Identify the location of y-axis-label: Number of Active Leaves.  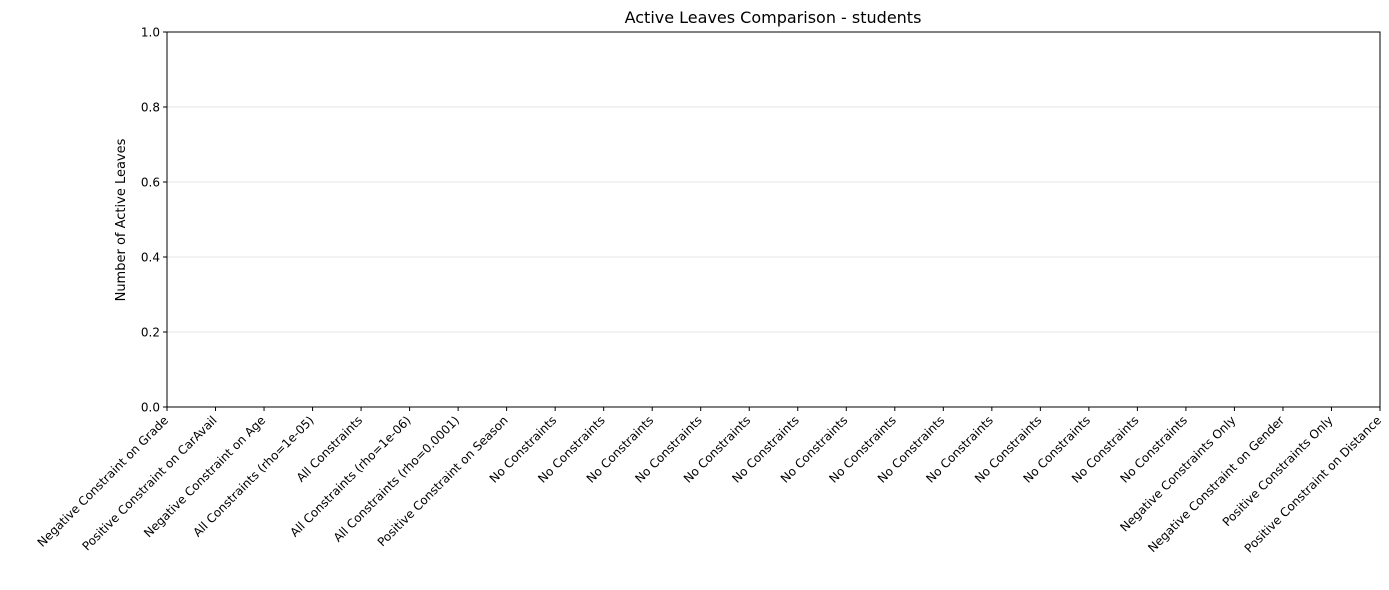
(121, 219).